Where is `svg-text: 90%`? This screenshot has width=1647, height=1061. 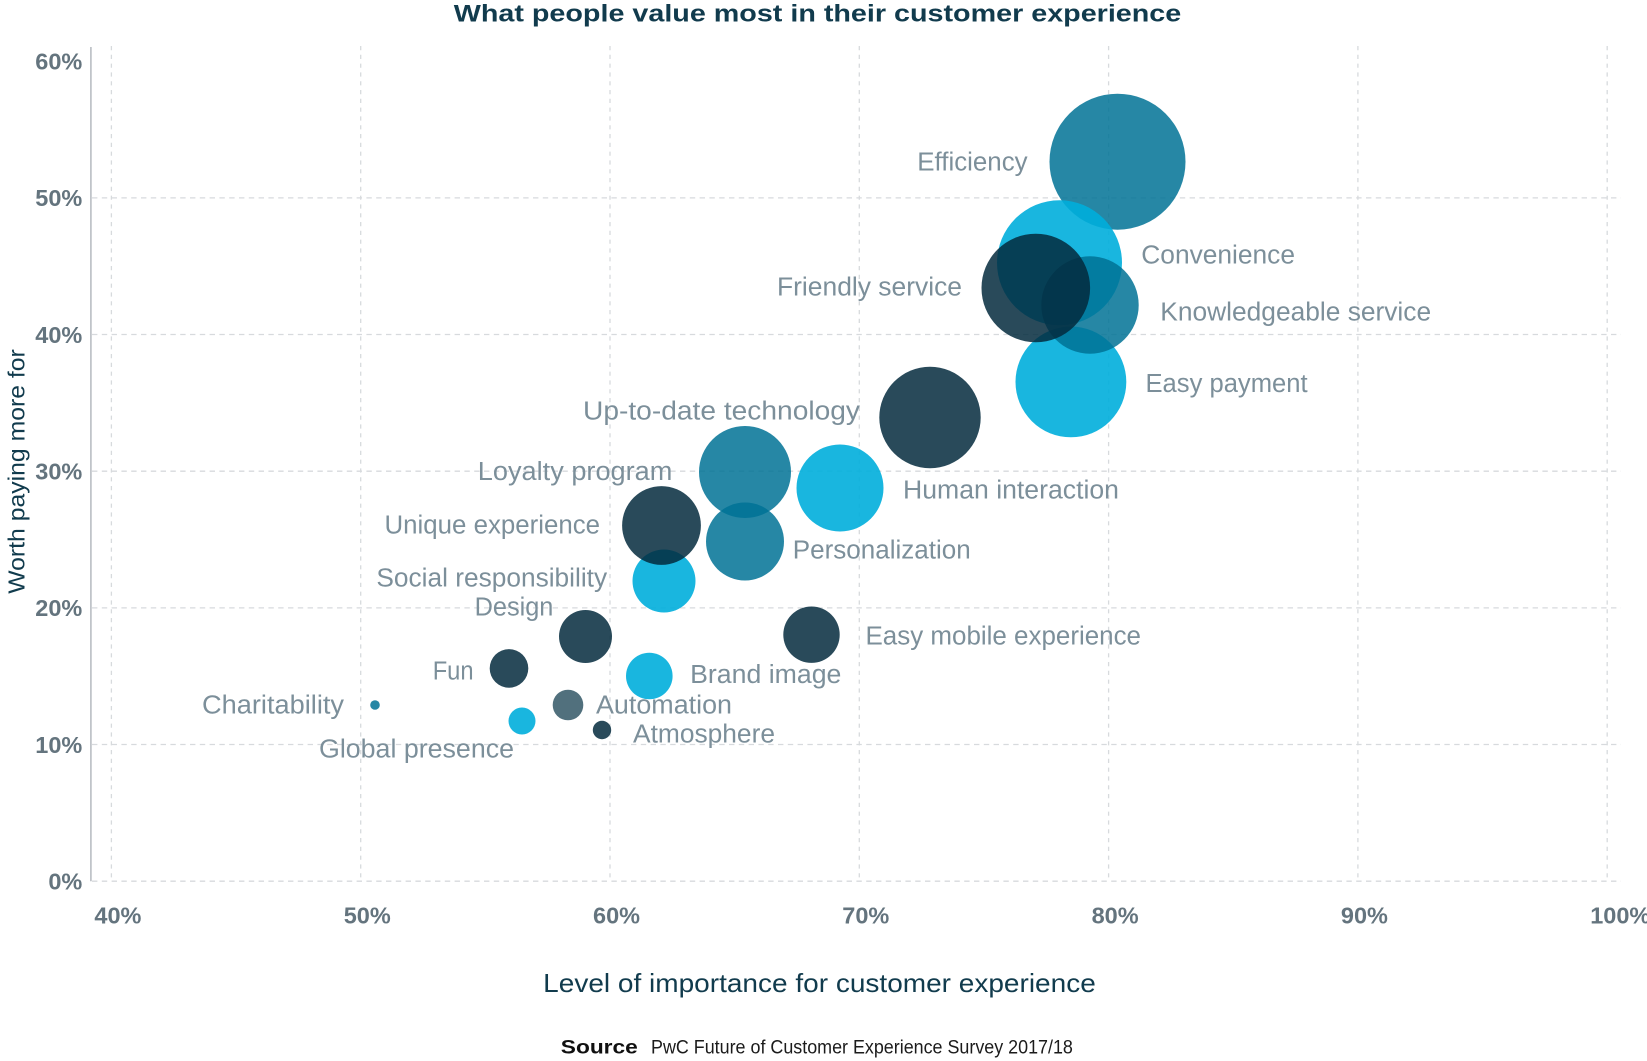
svg-text: 90% is located at coordinates (1364, 916).